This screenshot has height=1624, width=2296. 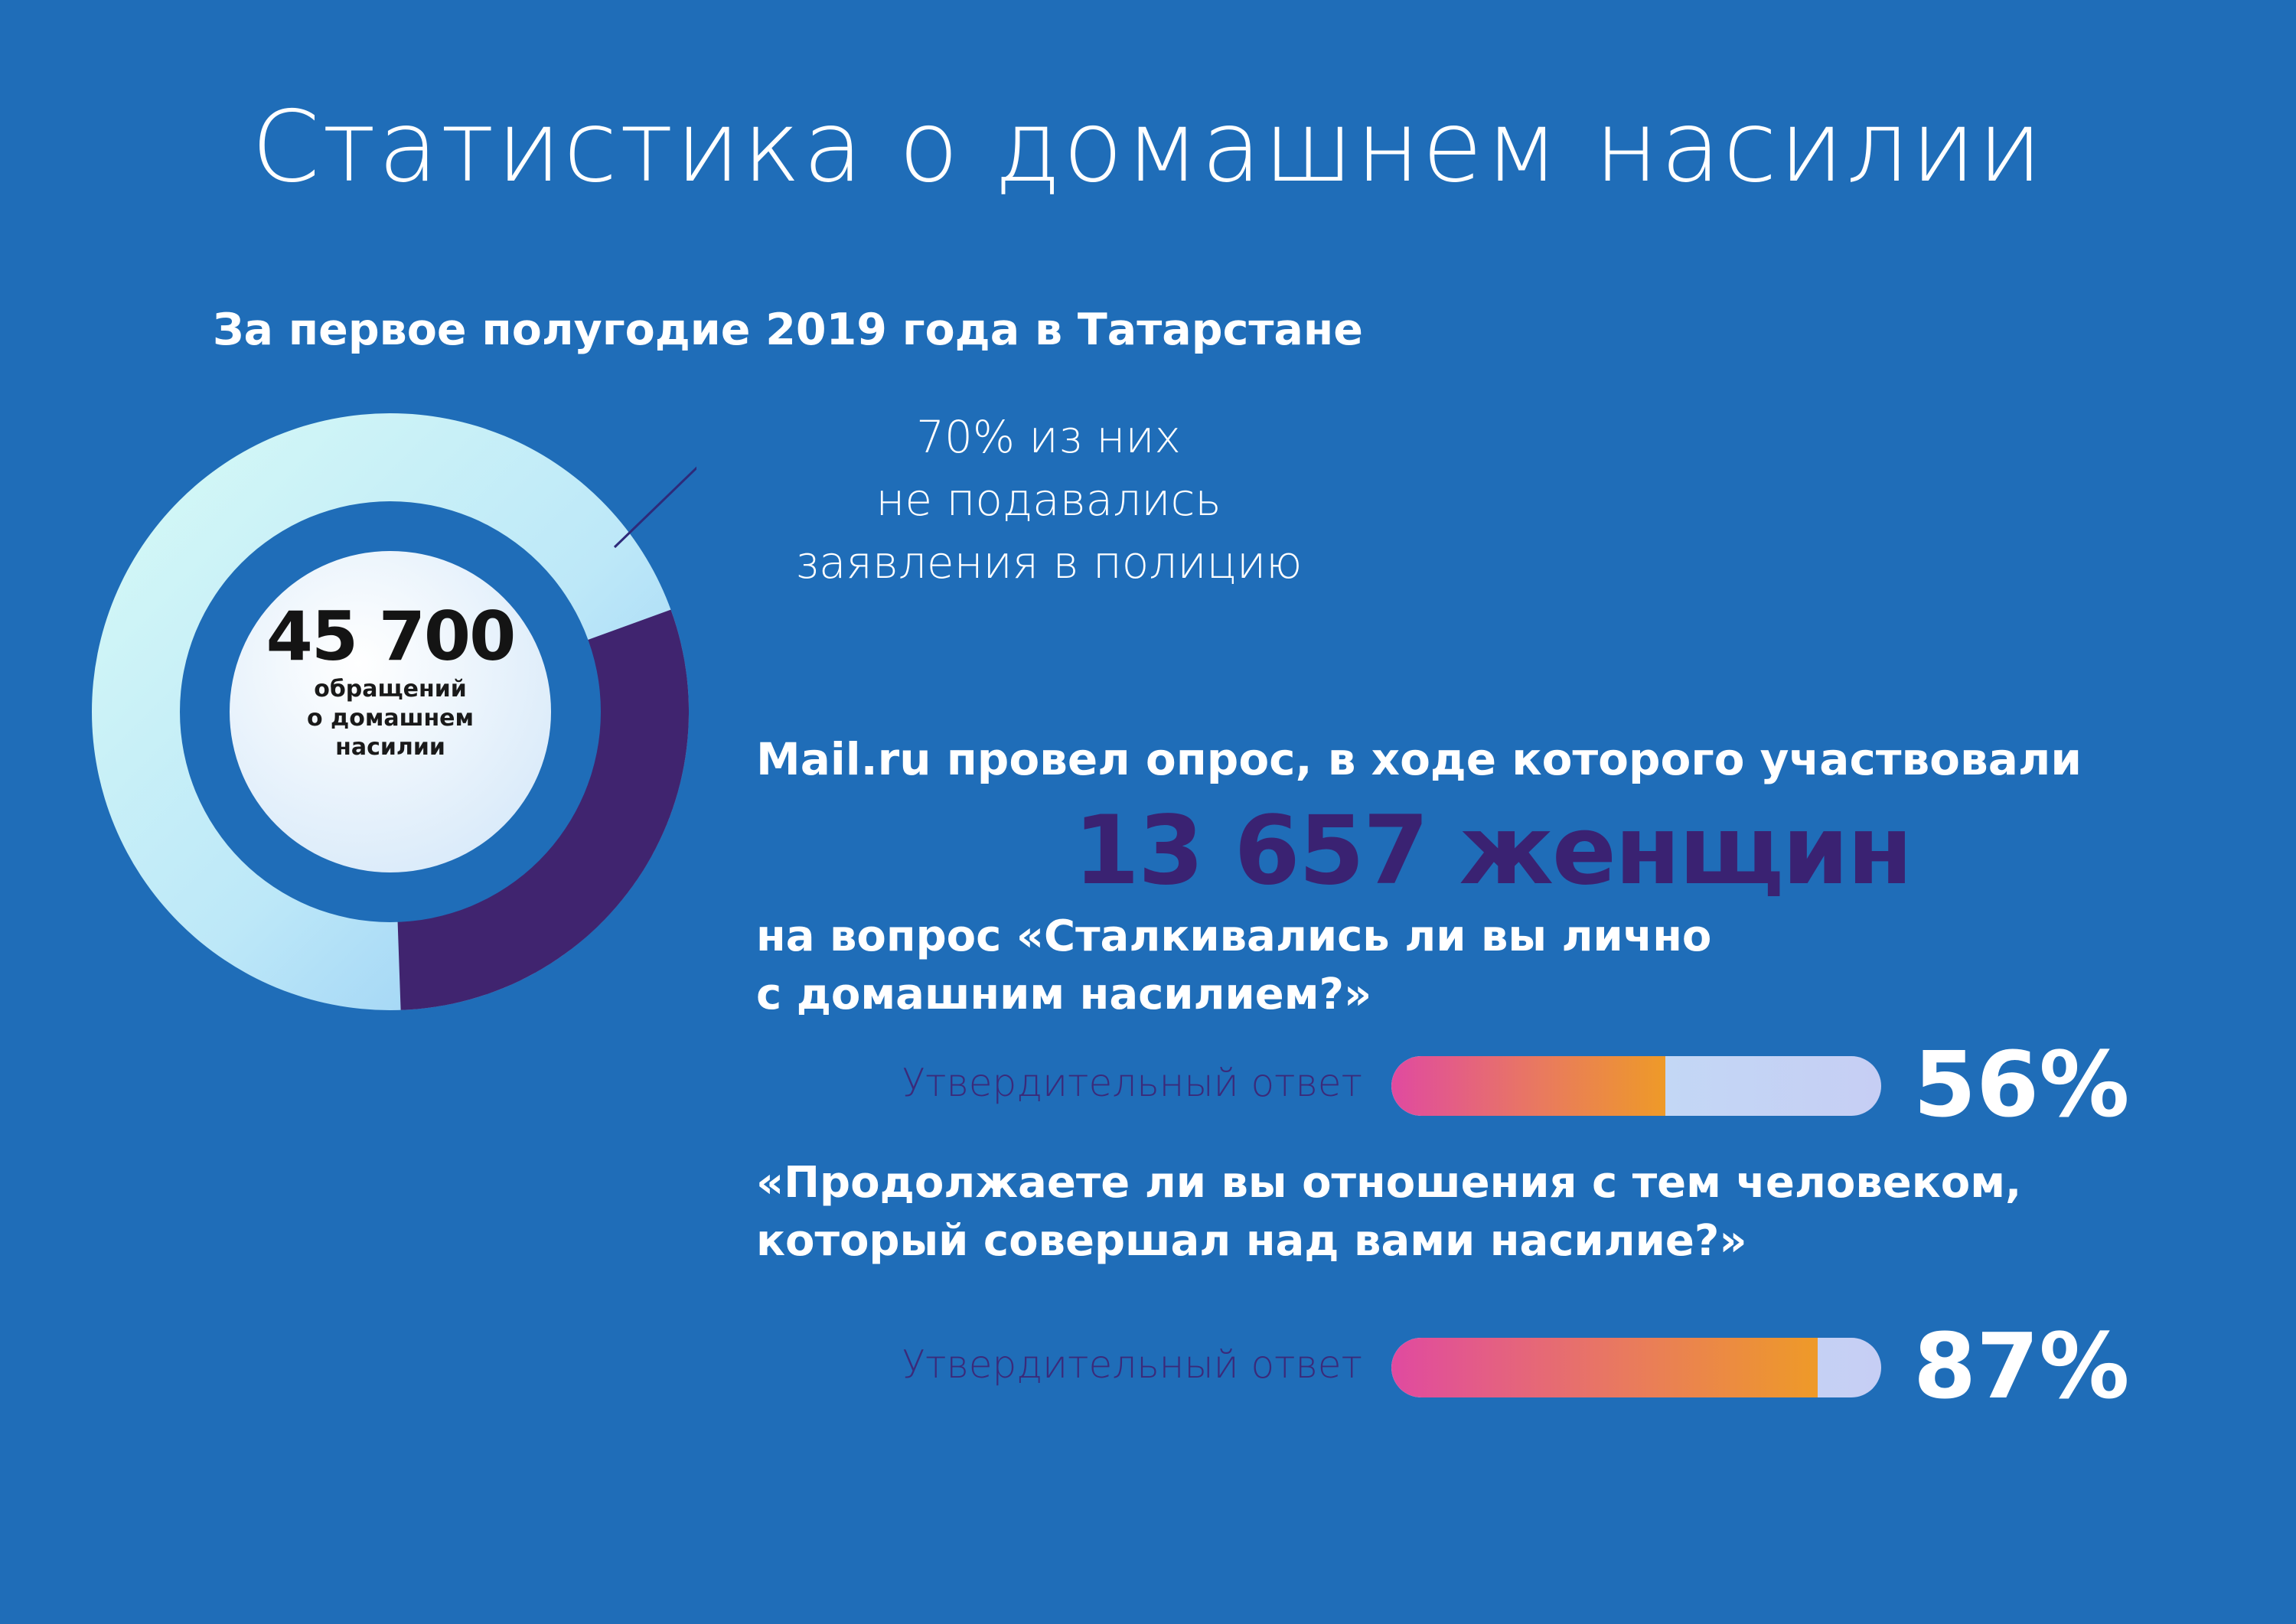 What do you see at coordinates (1148, 147) in the screenshot?
I see `page-title: Статистика о домашнем насилии` at bounding box center [1148, 147].